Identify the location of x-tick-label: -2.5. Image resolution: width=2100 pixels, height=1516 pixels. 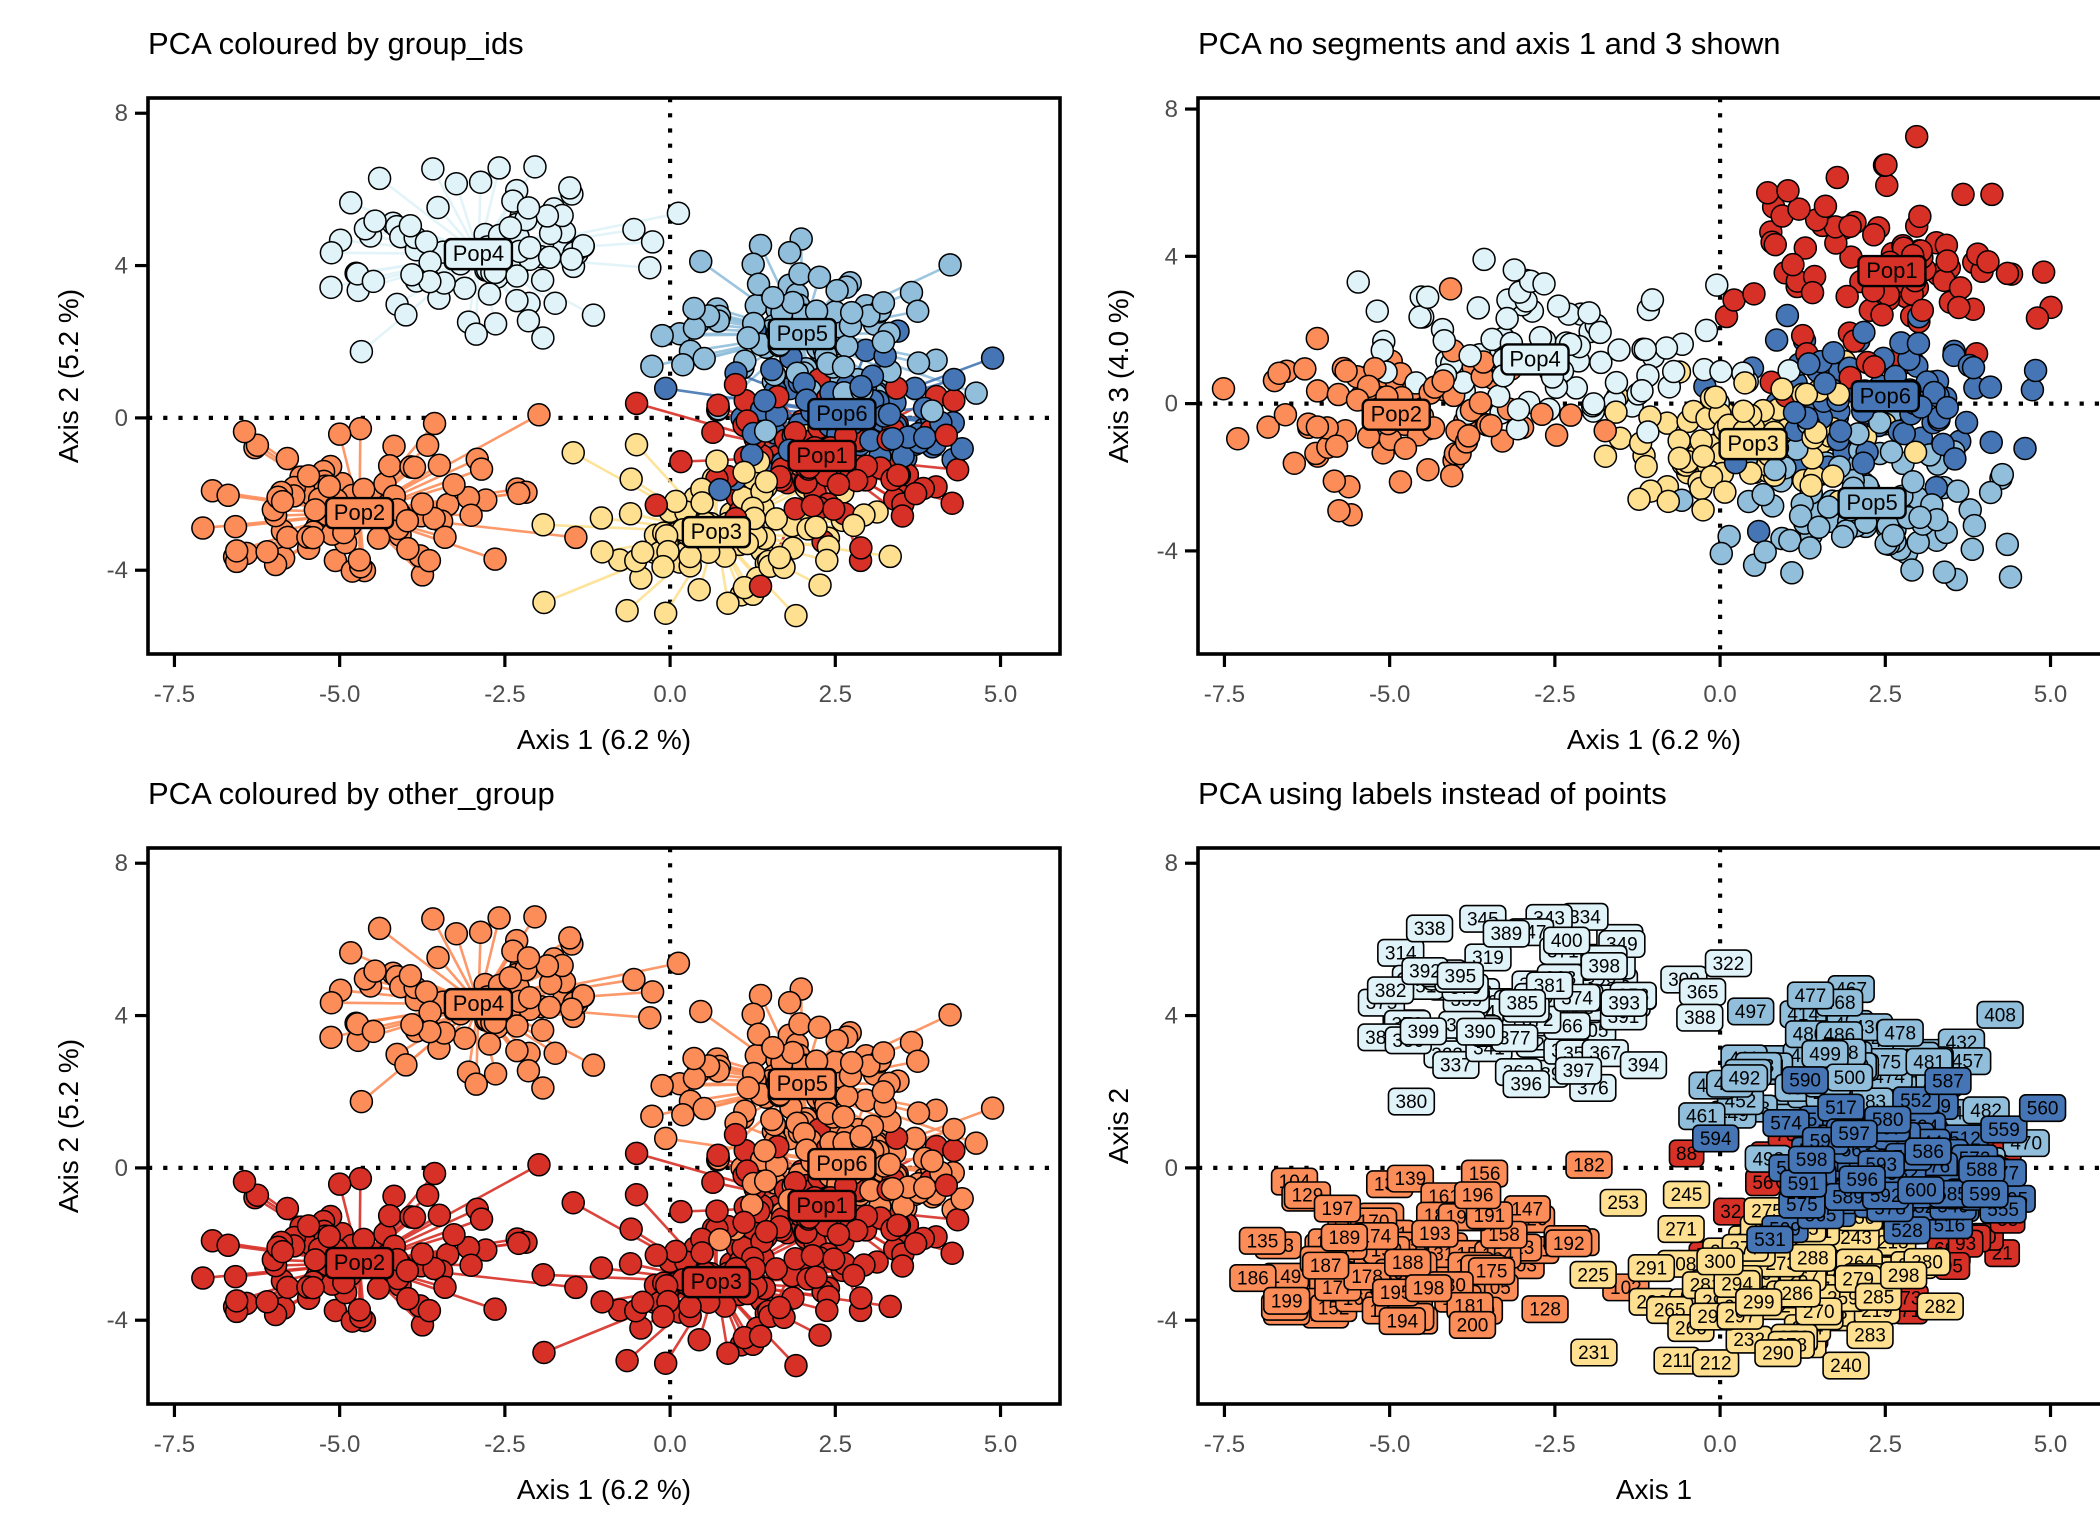
(1554, 694).